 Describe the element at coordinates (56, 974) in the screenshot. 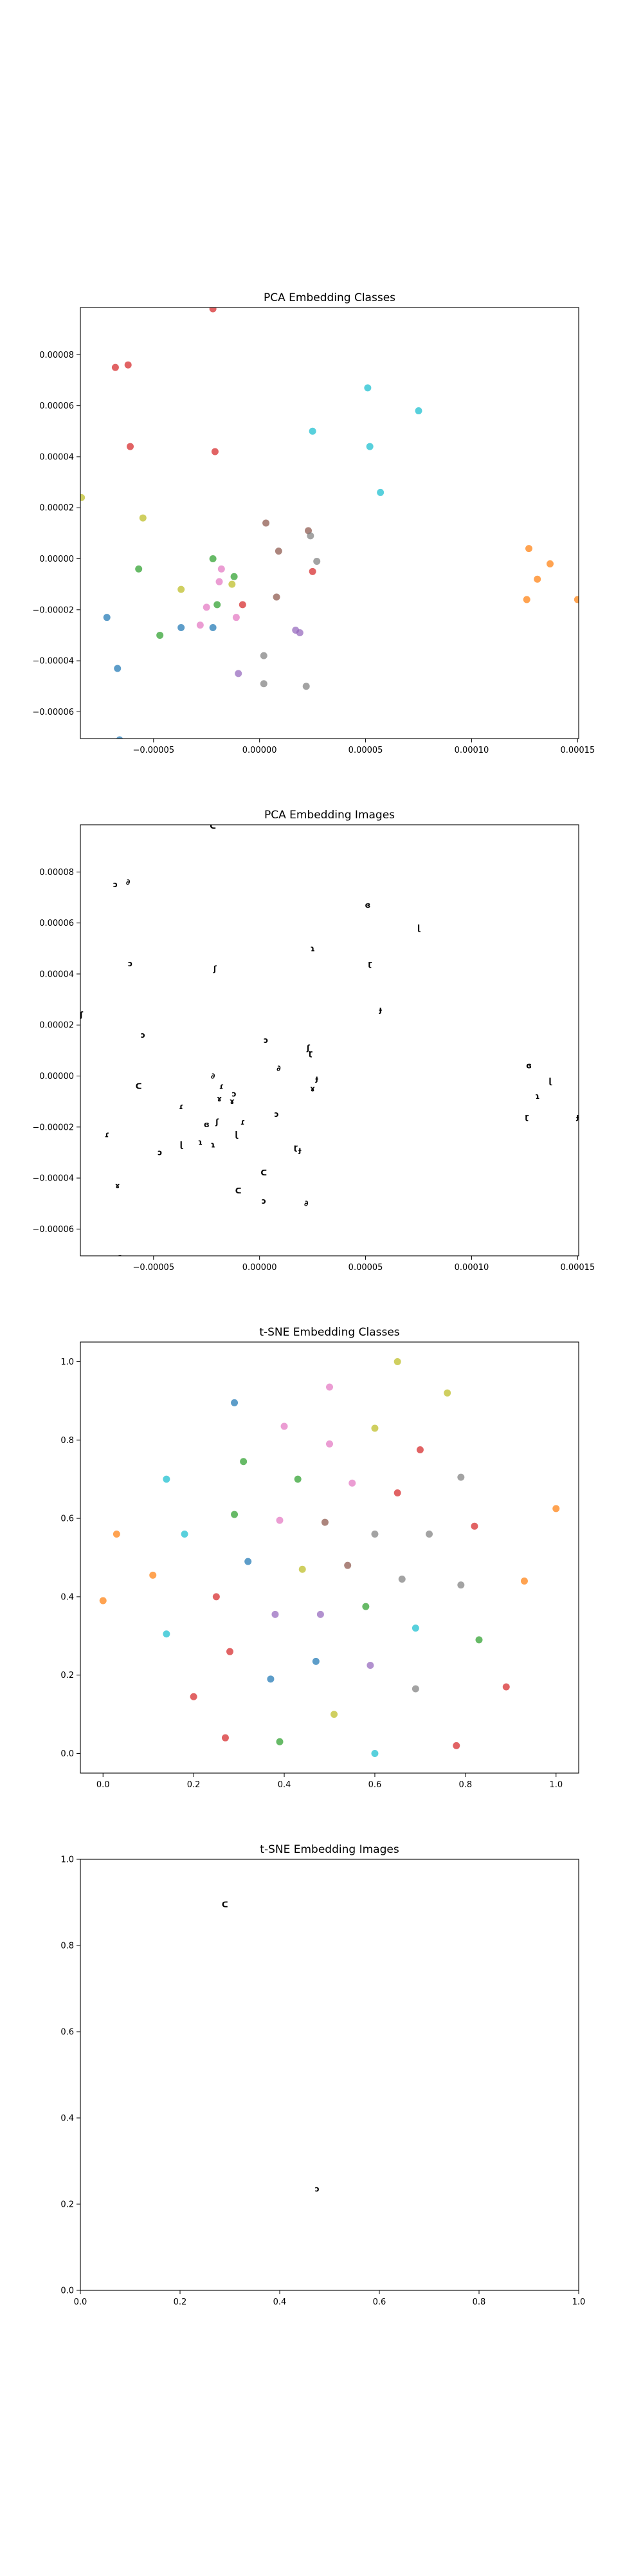

I see `y-tick-label: 0.00004` at that location.